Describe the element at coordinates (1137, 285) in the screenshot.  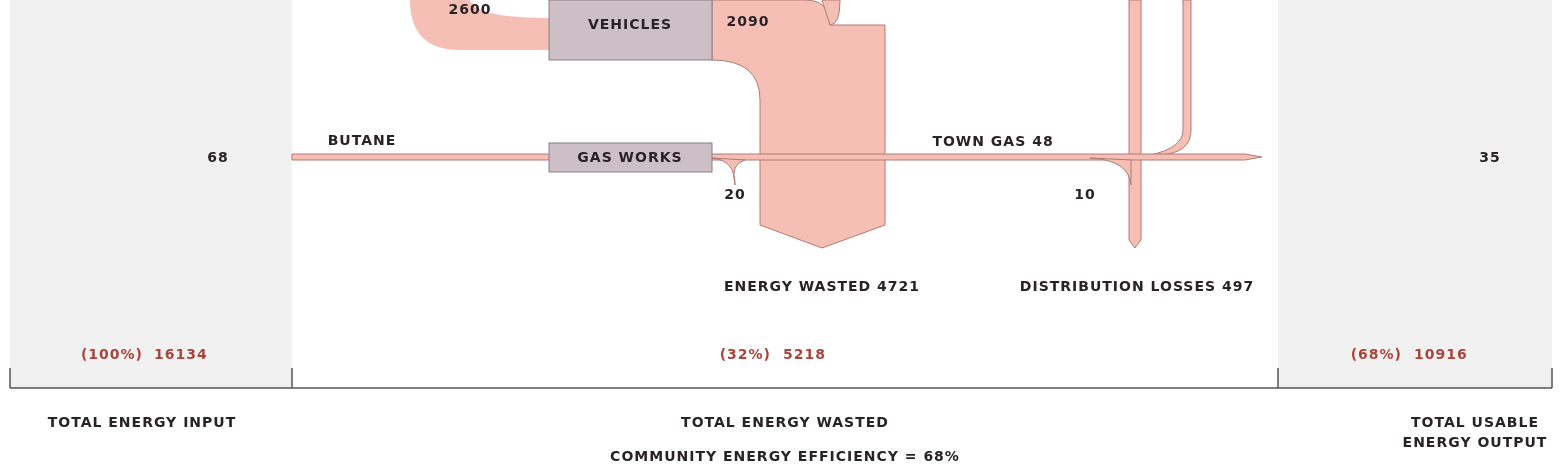
I see `text: DISTRIBUTION LOSSES 497` at that location.